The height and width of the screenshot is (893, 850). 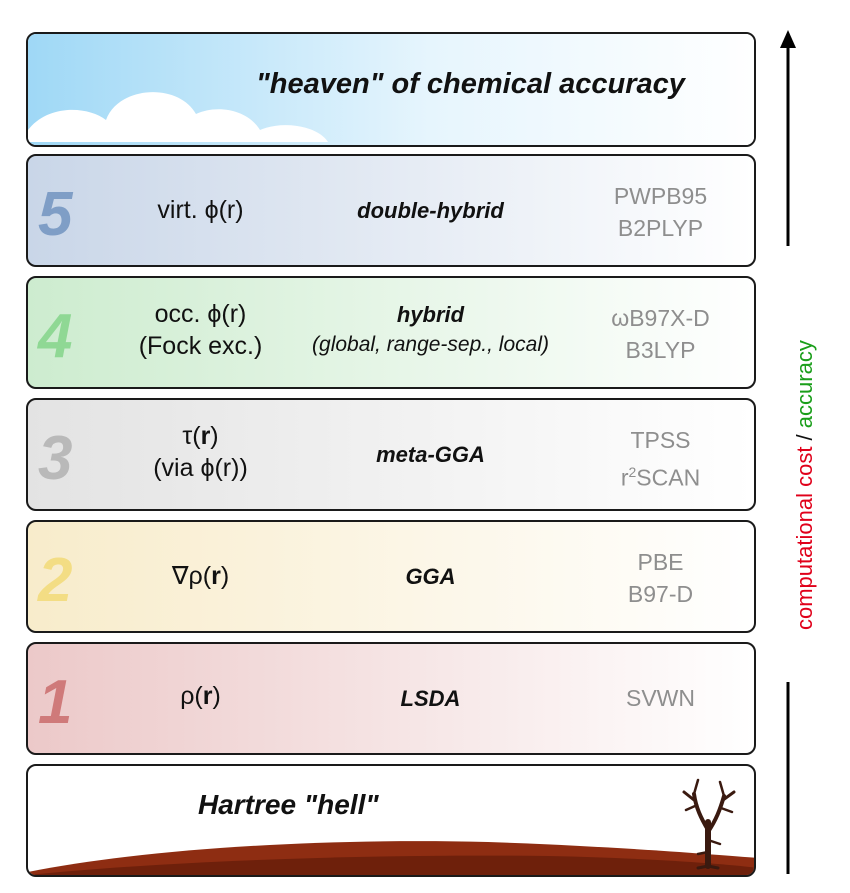 What do you see at coordinates (55, 702) in the screenshot?
I see `rung-number: 1` at bounding box center [55, 702].